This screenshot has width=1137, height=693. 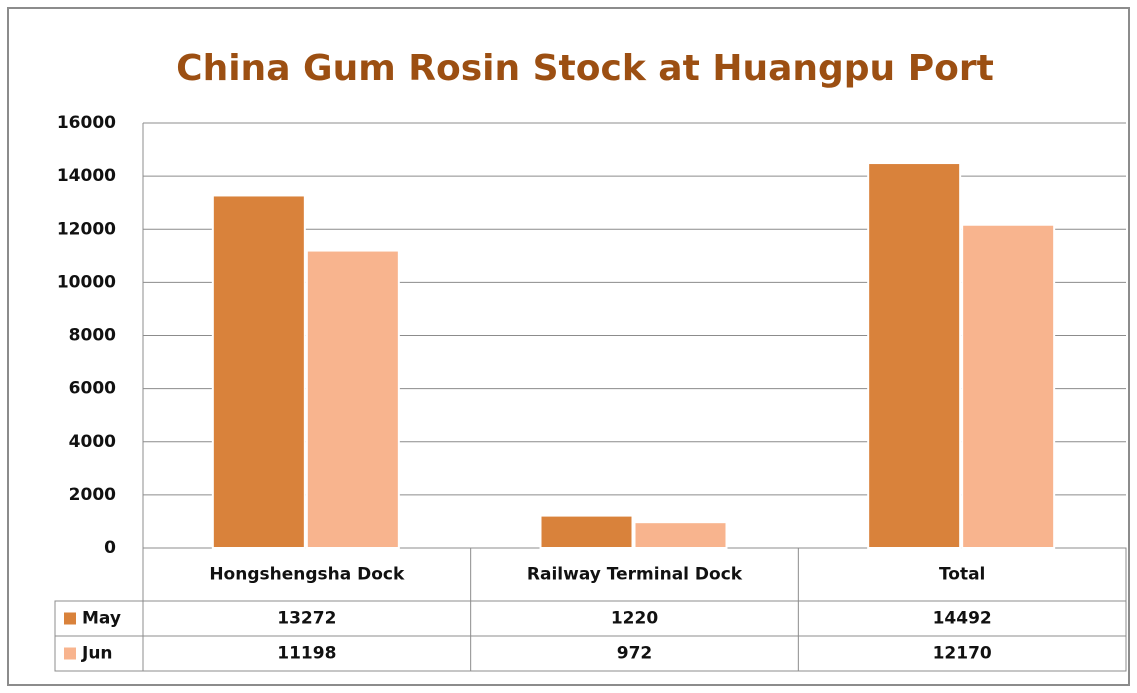 I want to click on x-tick-label: Railway Terminal Dock, so click(x=635, y=575).